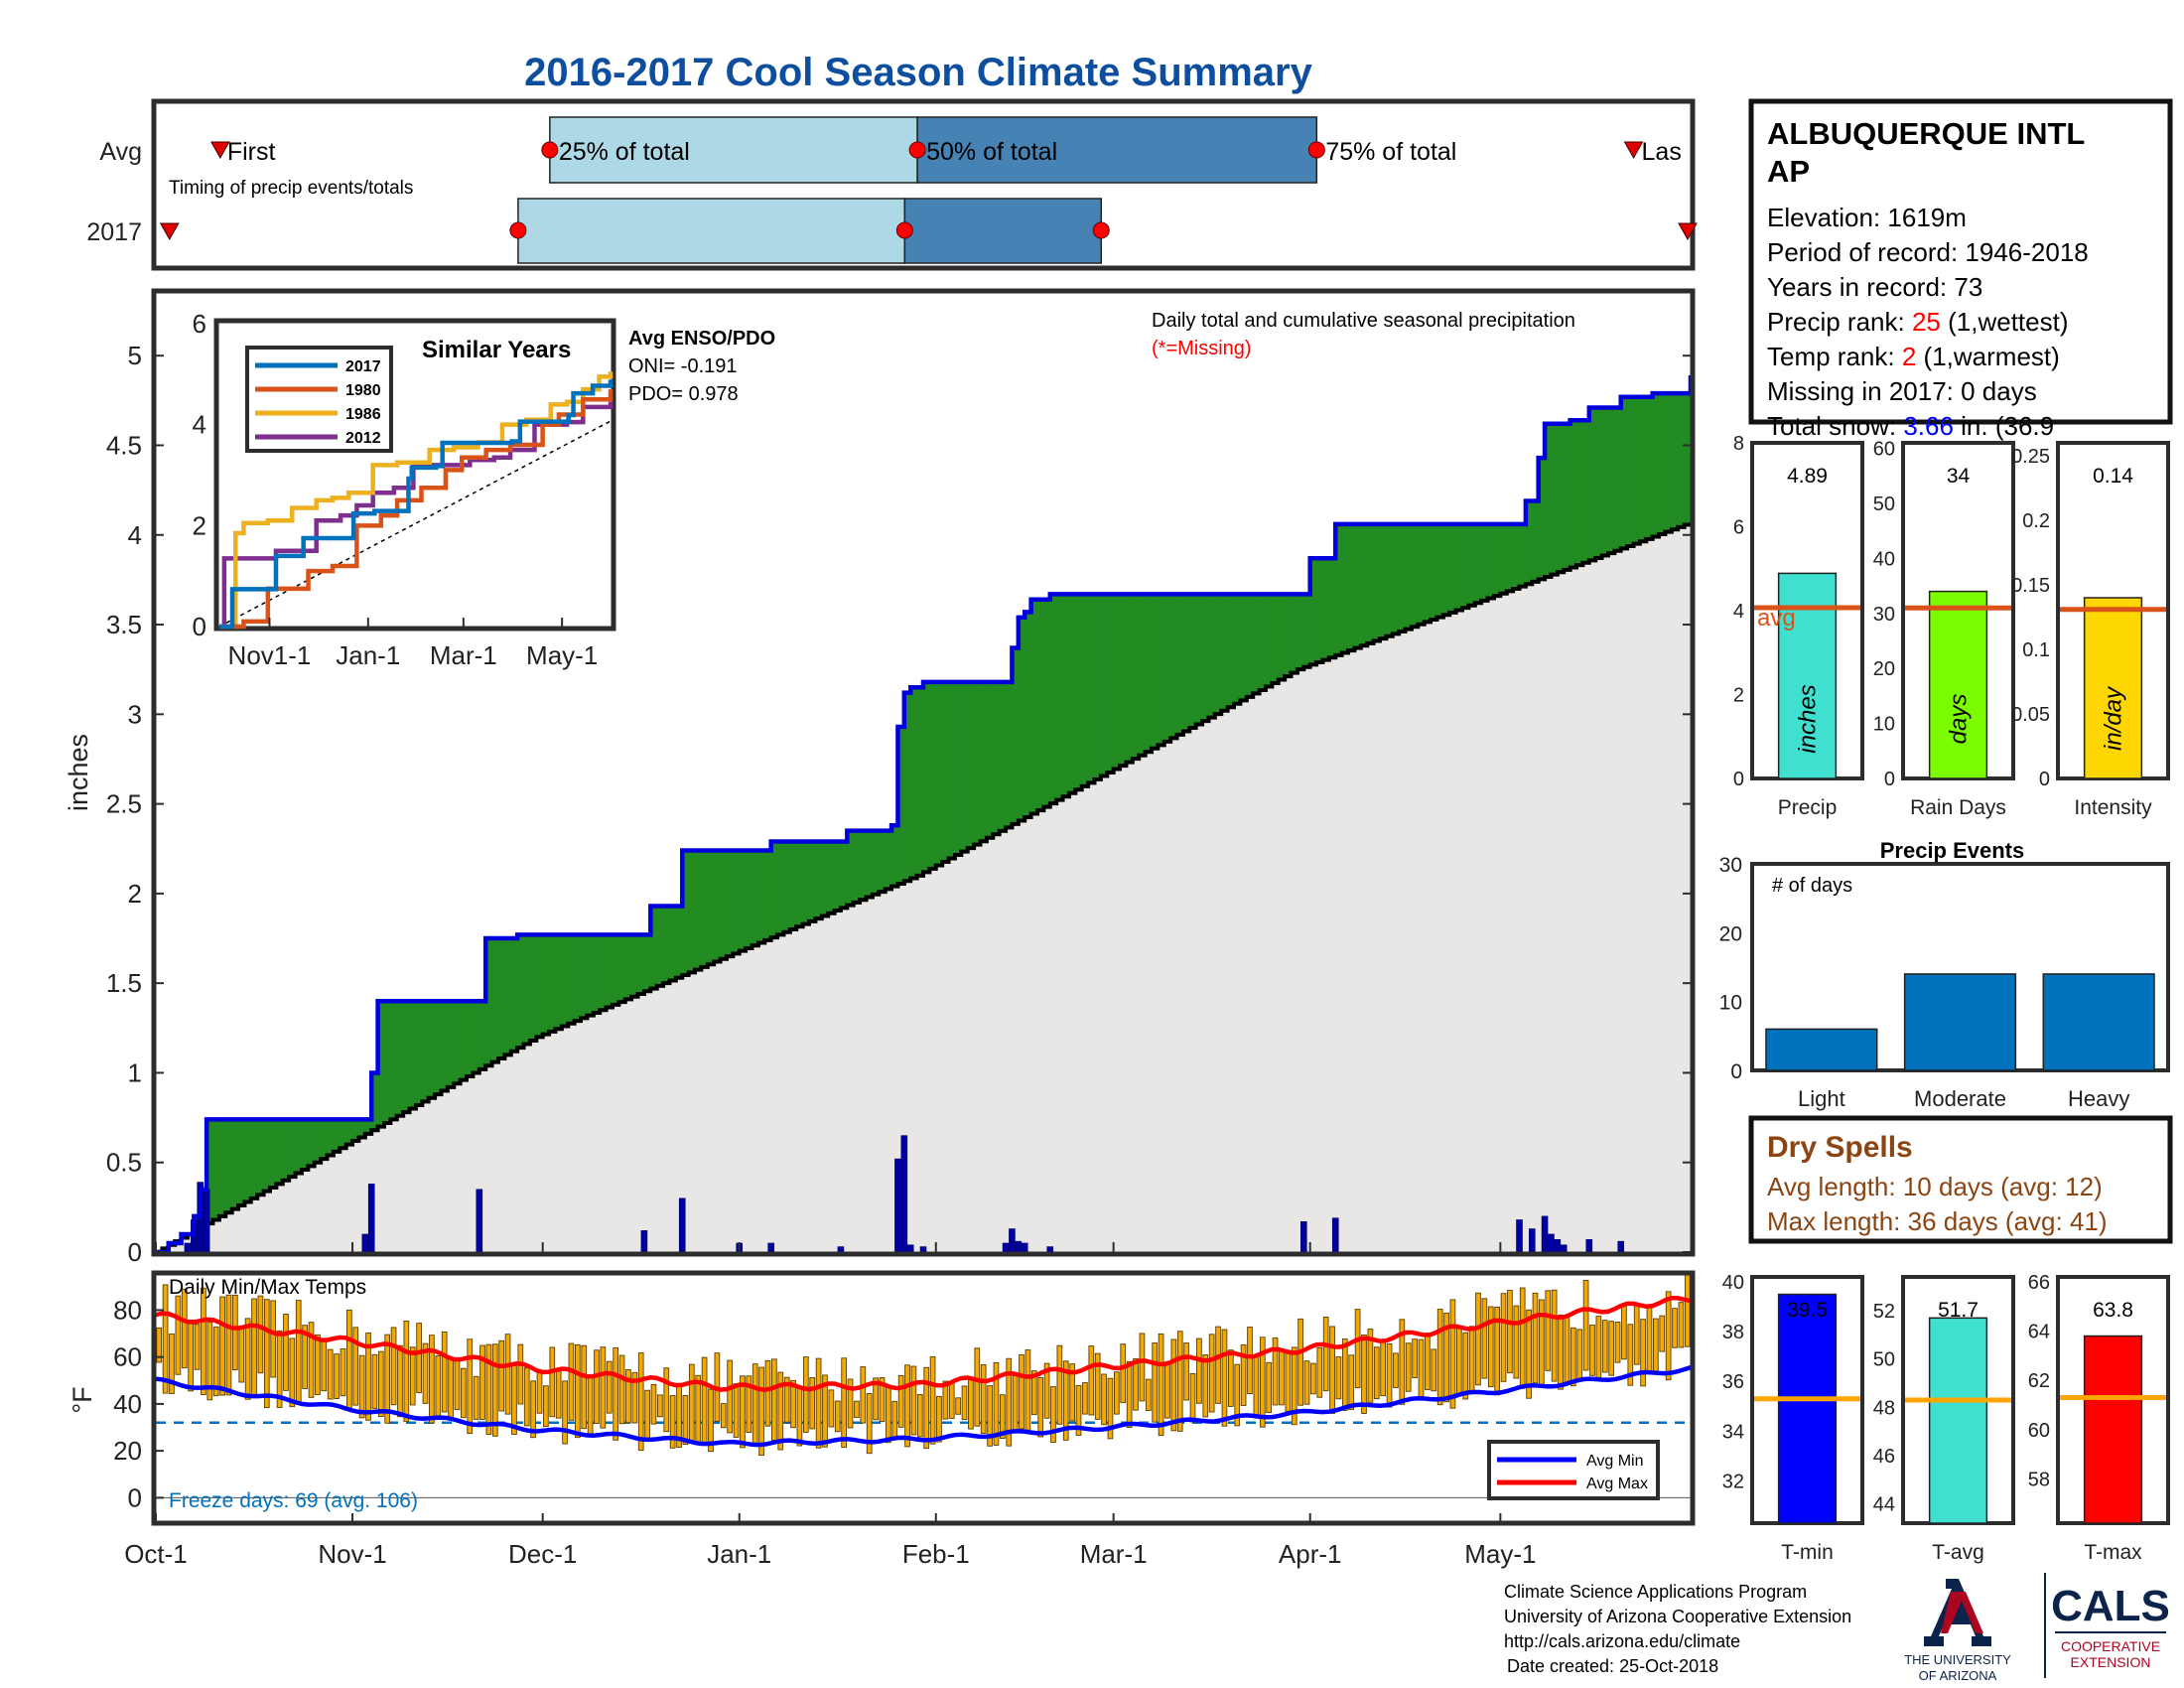 The image size is (2184, 1688). What do you see at coordinates (1902, 391) in the screenshot?
I see `station-missing: Missing in 2017: 0 days` at bounding box center [1902, 391].